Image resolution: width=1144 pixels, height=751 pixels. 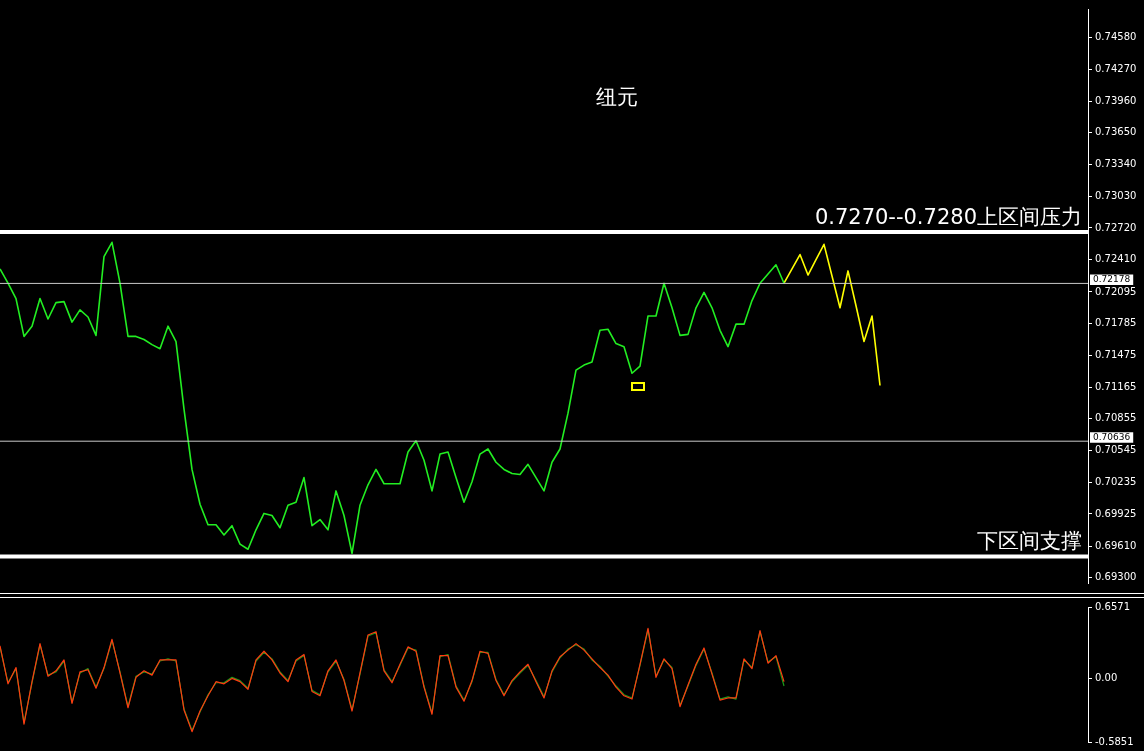 What do you see at coordinates (1116, 513) in the screenshot?
I see `y-tick-label: 0.69925` at bounding box center [1116, 513].